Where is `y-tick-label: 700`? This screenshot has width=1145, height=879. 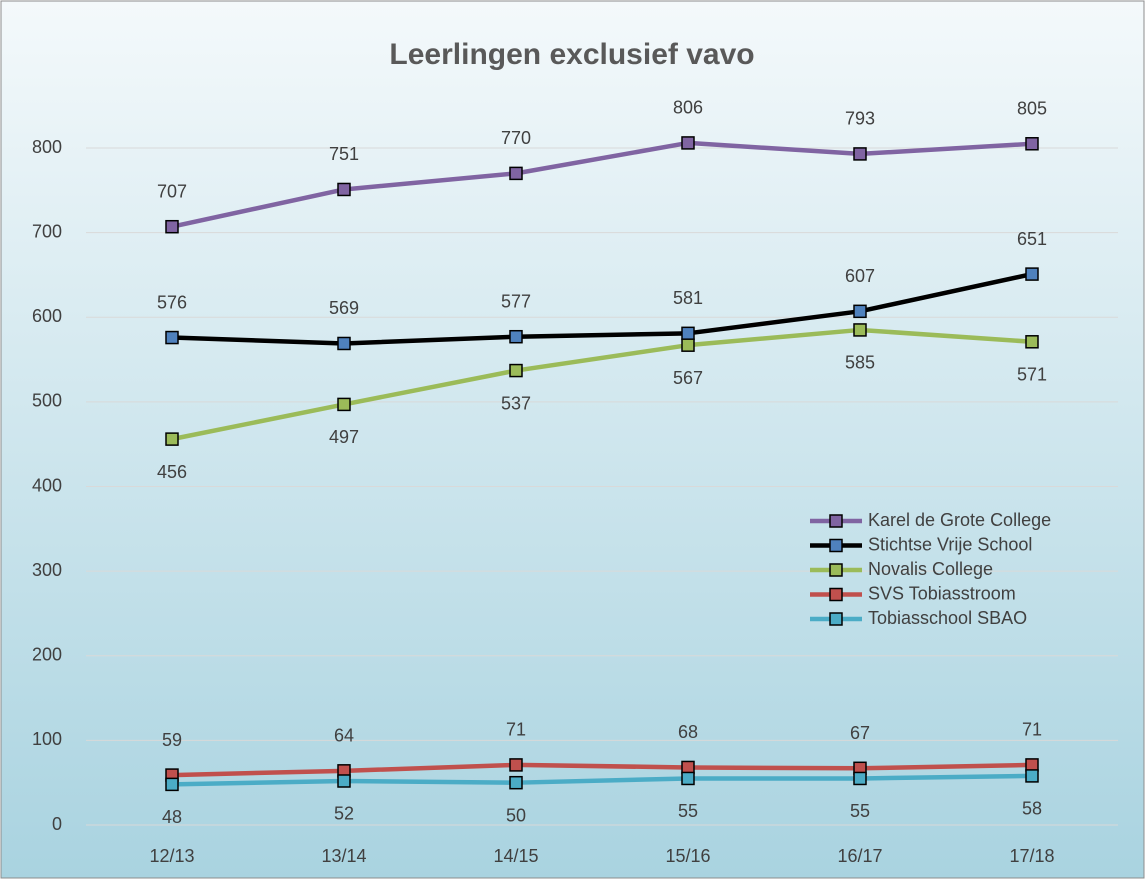 y-tick-label: 700 is located at coordinates (47, 231).